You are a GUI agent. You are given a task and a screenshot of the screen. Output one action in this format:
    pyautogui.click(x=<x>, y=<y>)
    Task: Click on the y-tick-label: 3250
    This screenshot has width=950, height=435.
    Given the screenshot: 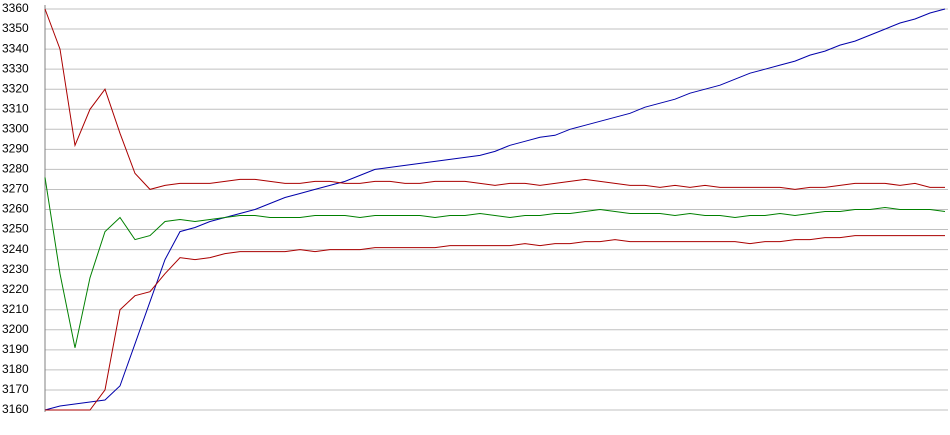 What is the action you would take?
    pyautogui.click(x=15, y=229)
    